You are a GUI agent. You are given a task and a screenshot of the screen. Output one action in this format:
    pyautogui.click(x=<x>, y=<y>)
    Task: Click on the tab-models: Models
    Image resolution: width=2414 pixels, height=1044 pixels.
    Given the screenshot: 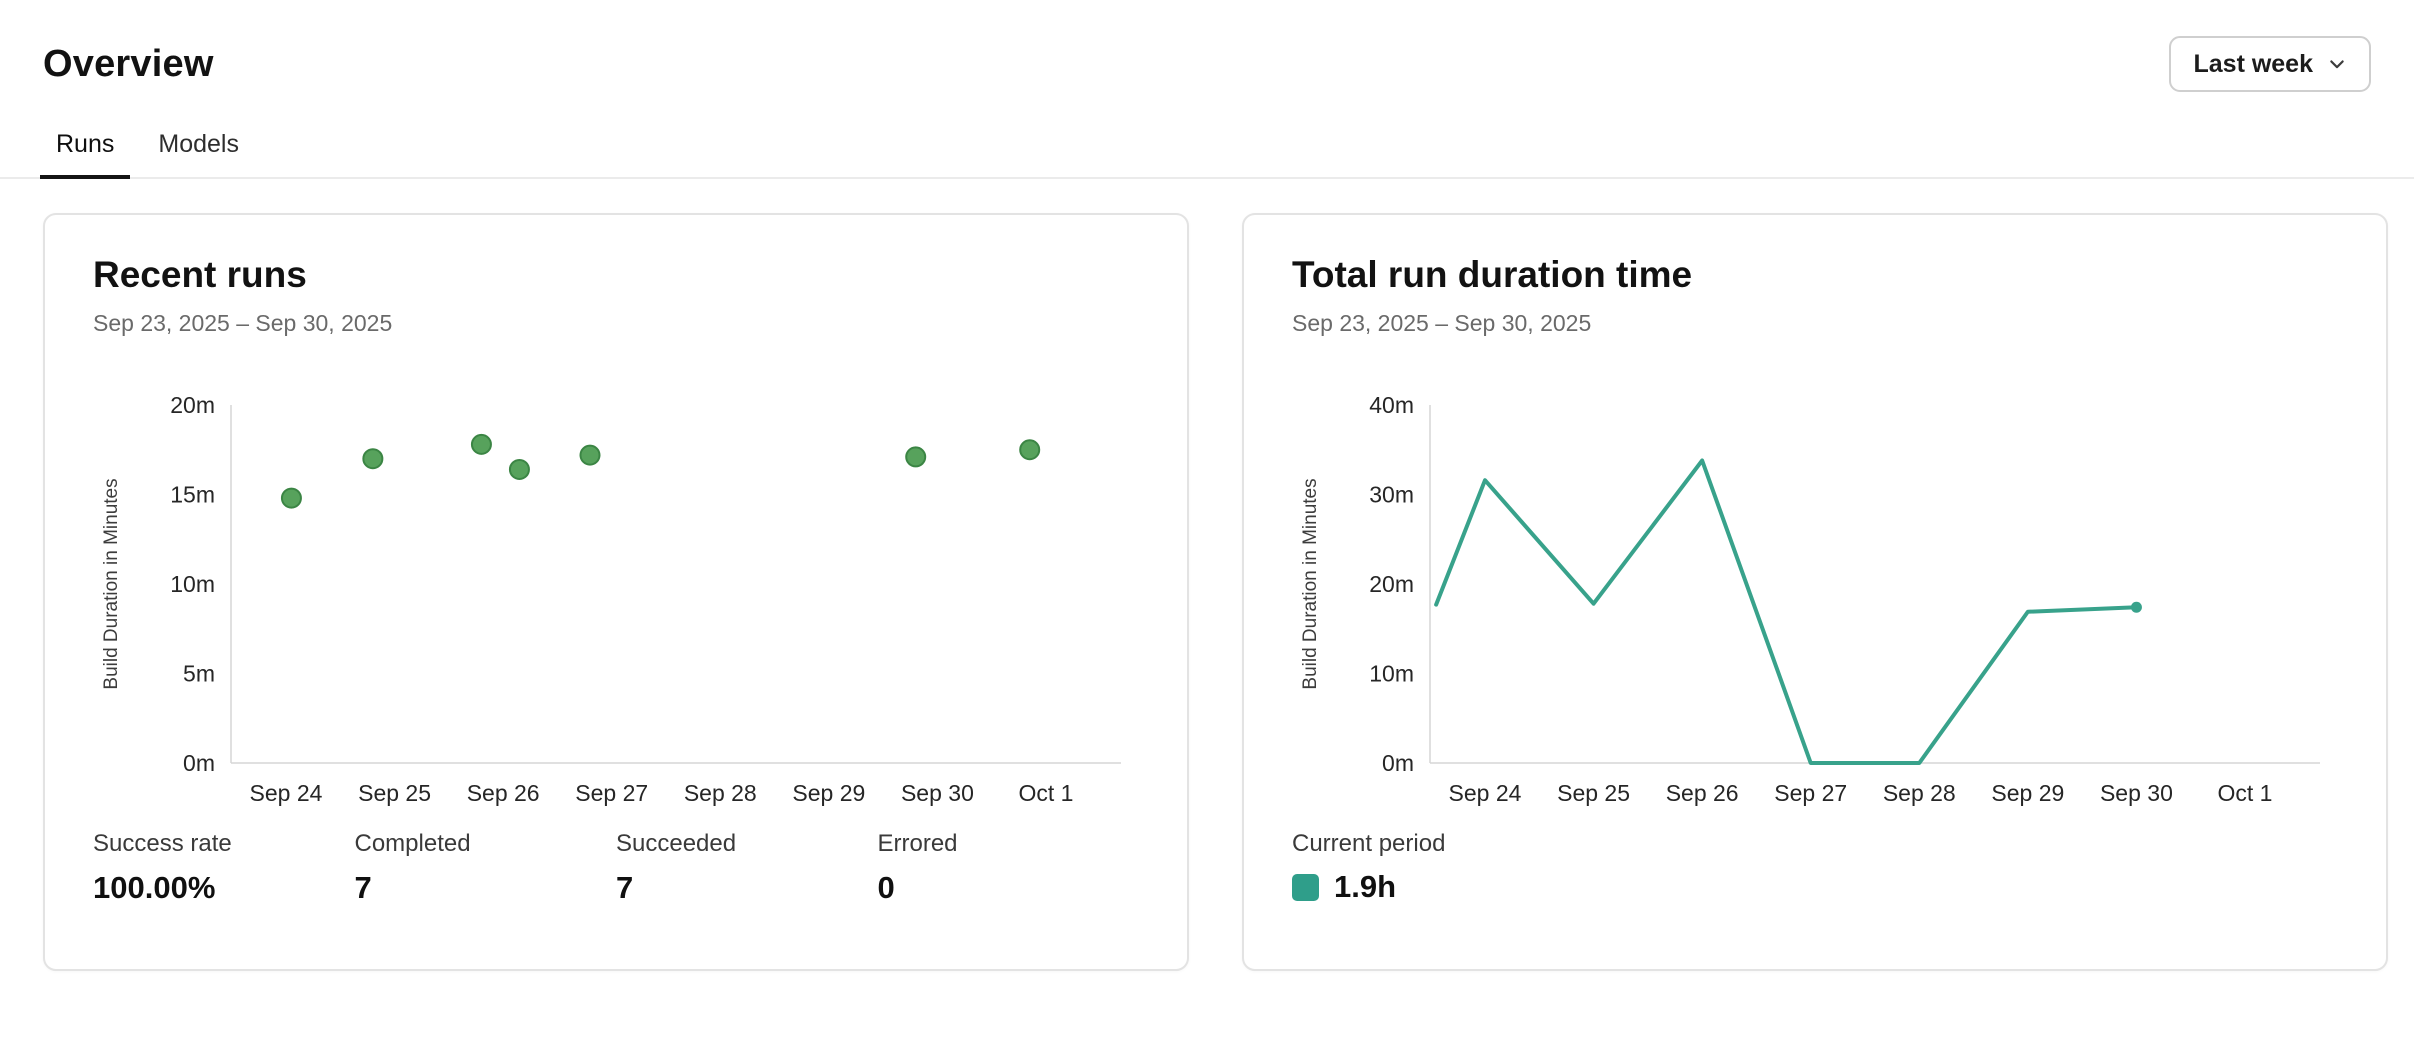 What is the action you would take?
    pyautogui.click(x=198, y=144)
    